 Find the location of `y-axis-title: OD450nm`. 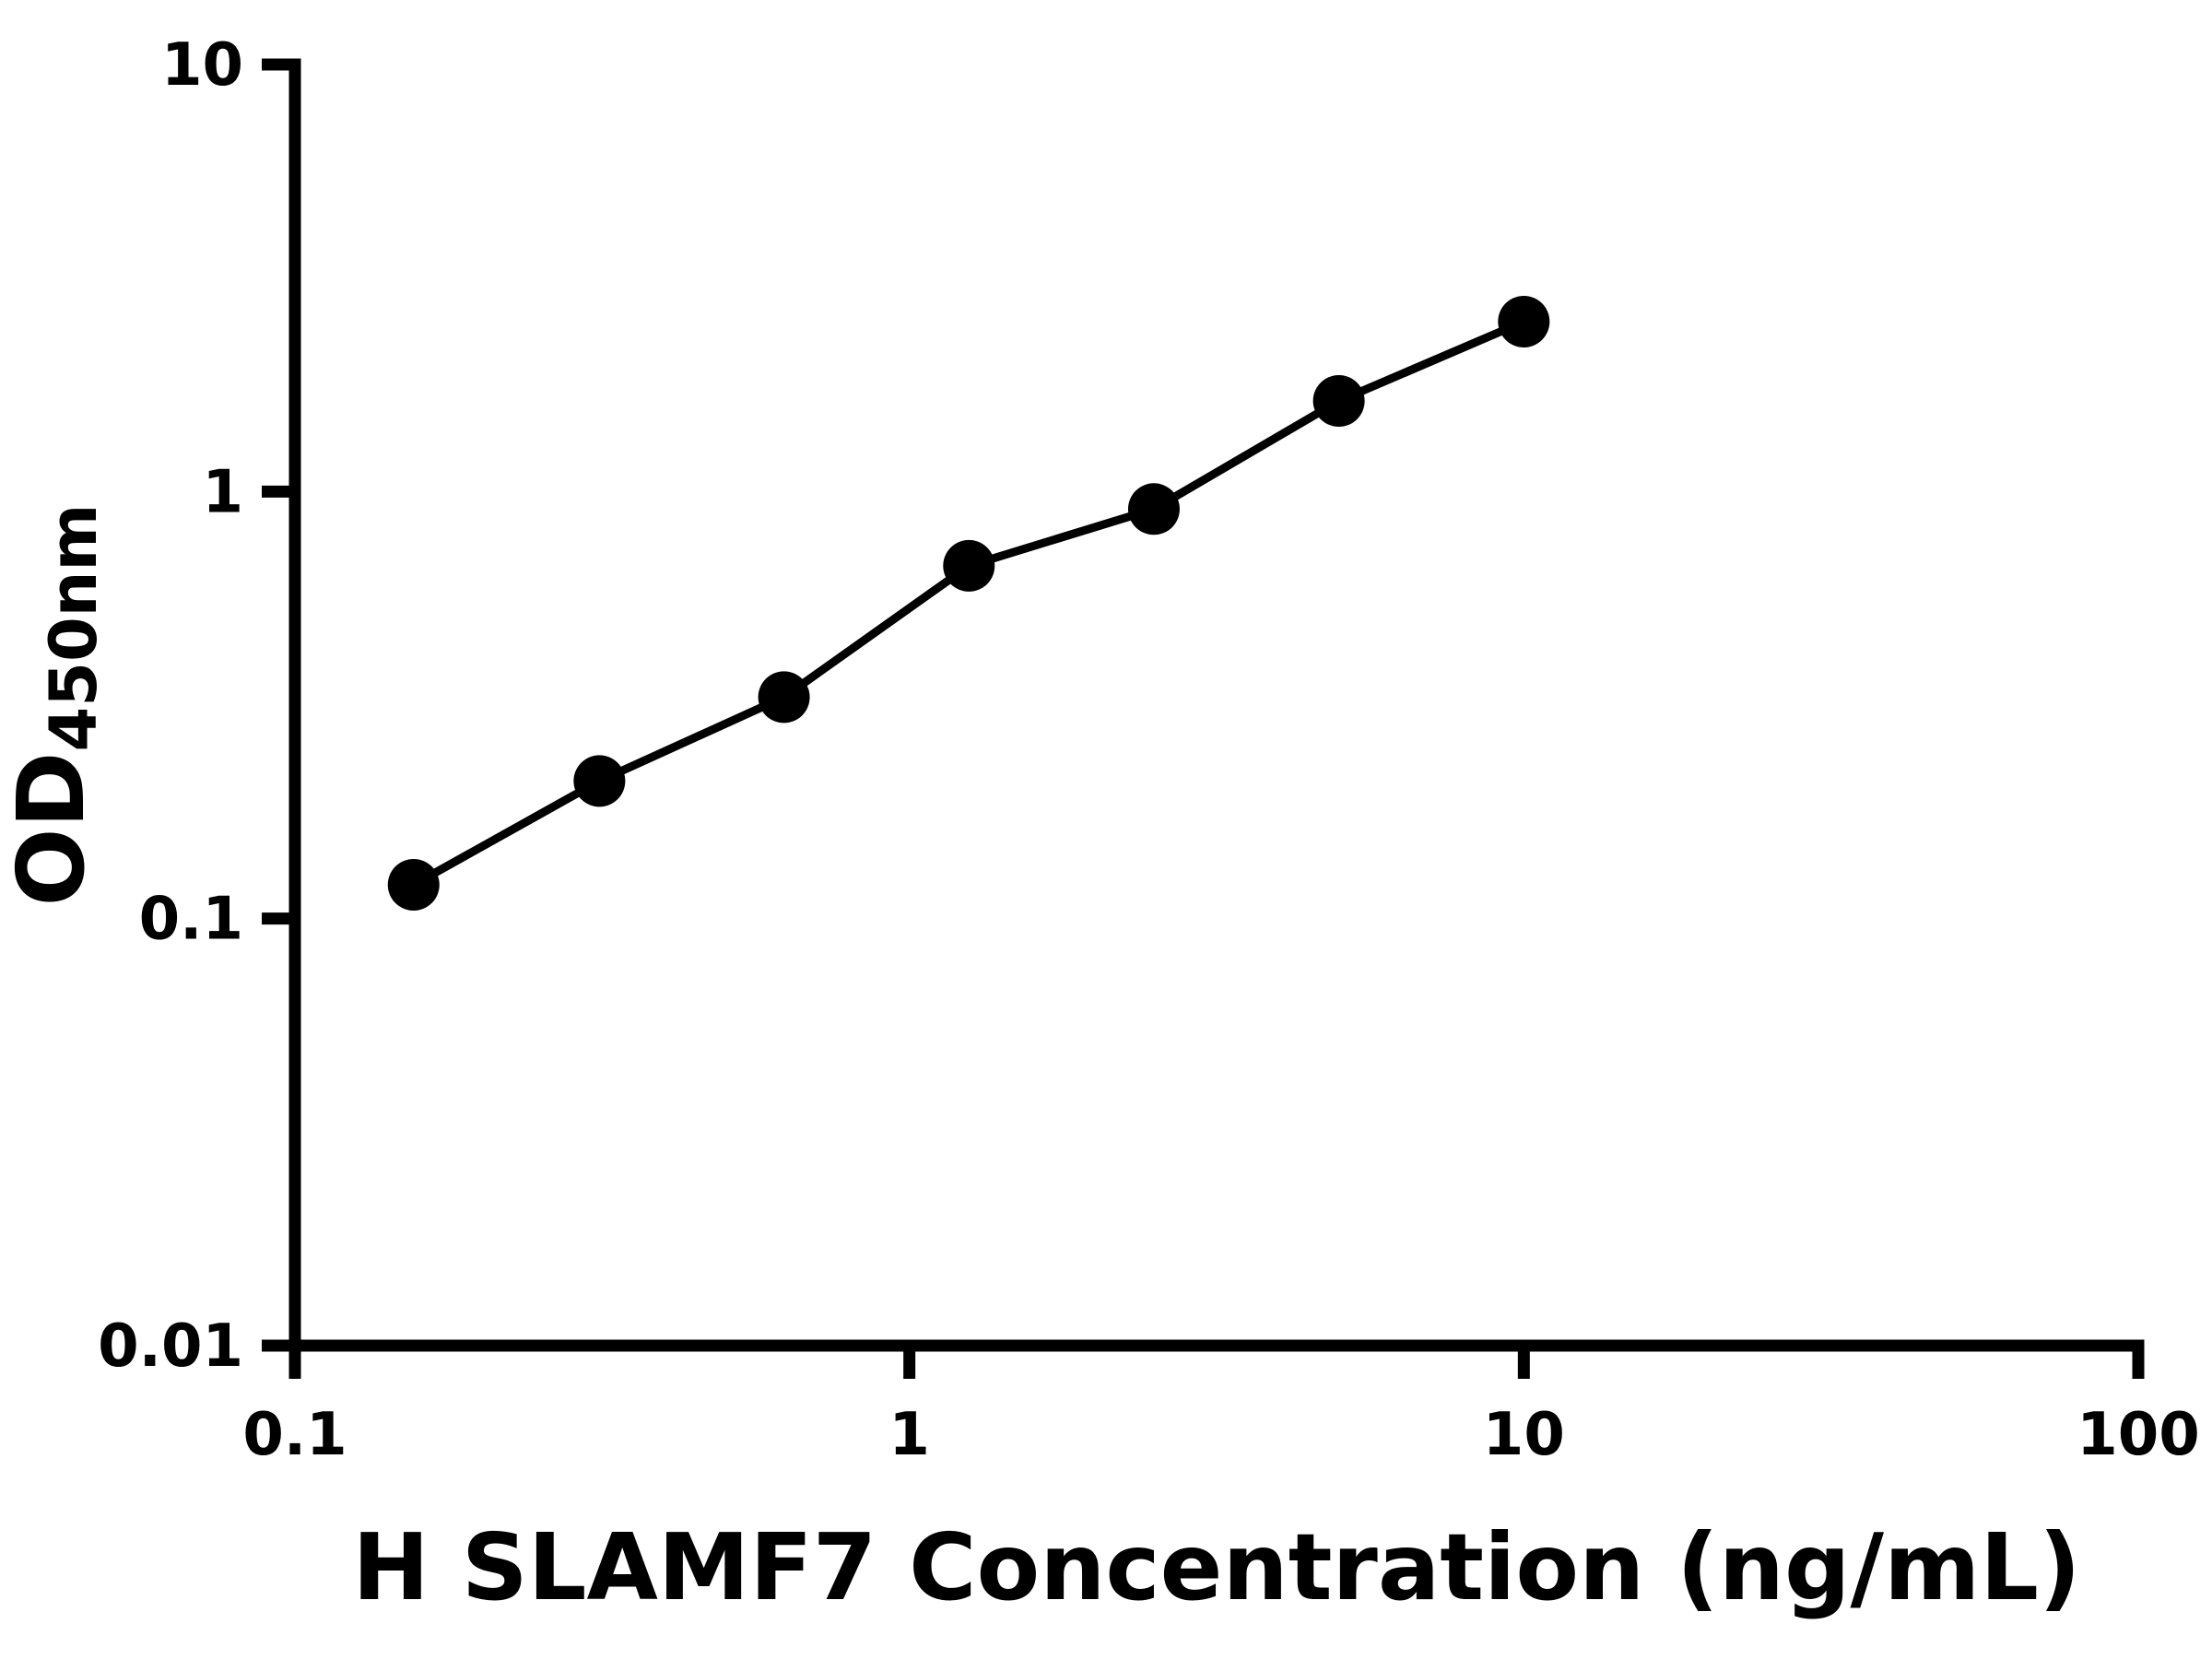

y-axis-title: OD450nm is located at coordinates (56, 705).